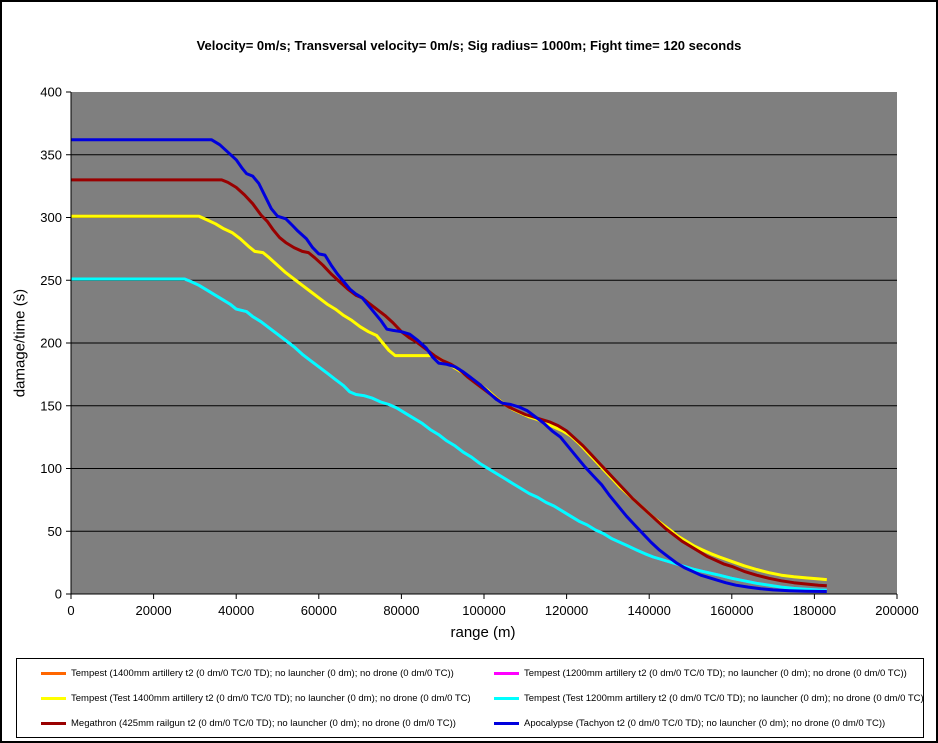  Describe the element at coordinates (51, 343) in the screenshot. I see `y-tick-label: 200` at that location.